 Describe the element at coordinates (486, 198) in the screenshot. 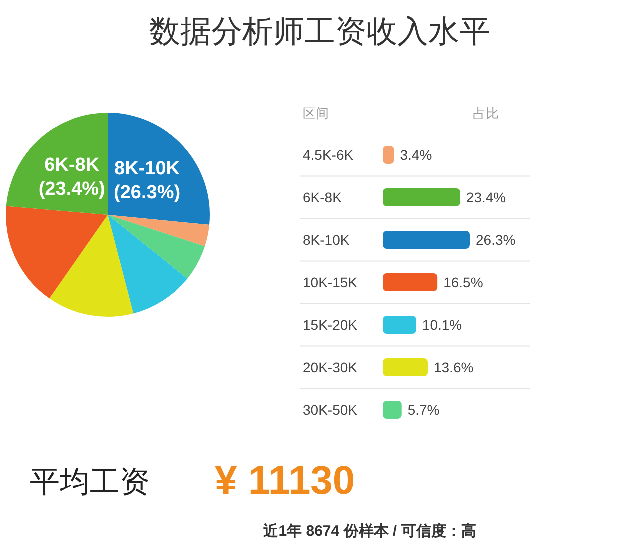

I see `data-label: 23.4%` at that location.